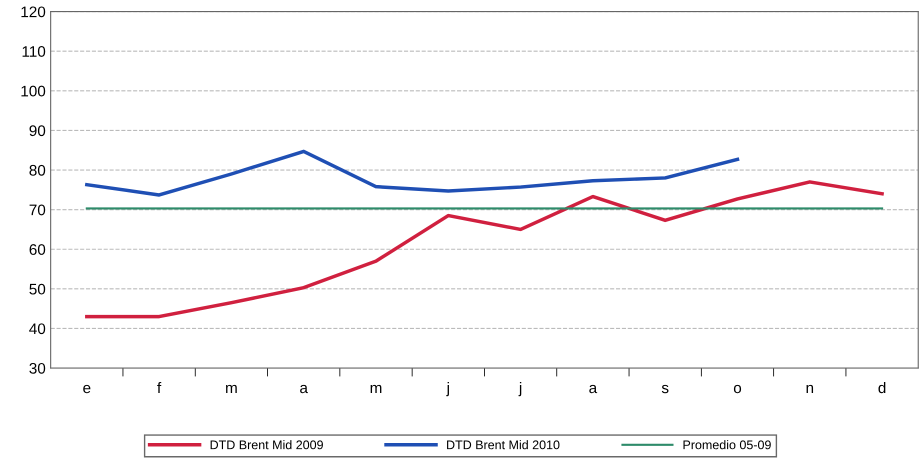 This screenshot has height=463, width=921. I want to click on y-tick-label: 100, so click(33, 91).